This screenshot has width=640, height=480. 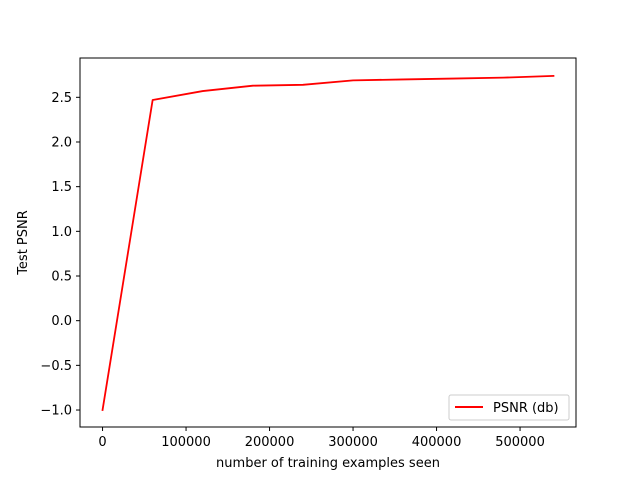 What do you see at coordinates (328, 463) in the screenshot?
I see `x-axis-label: number of training examples seen` at bounding box center [328, 463].